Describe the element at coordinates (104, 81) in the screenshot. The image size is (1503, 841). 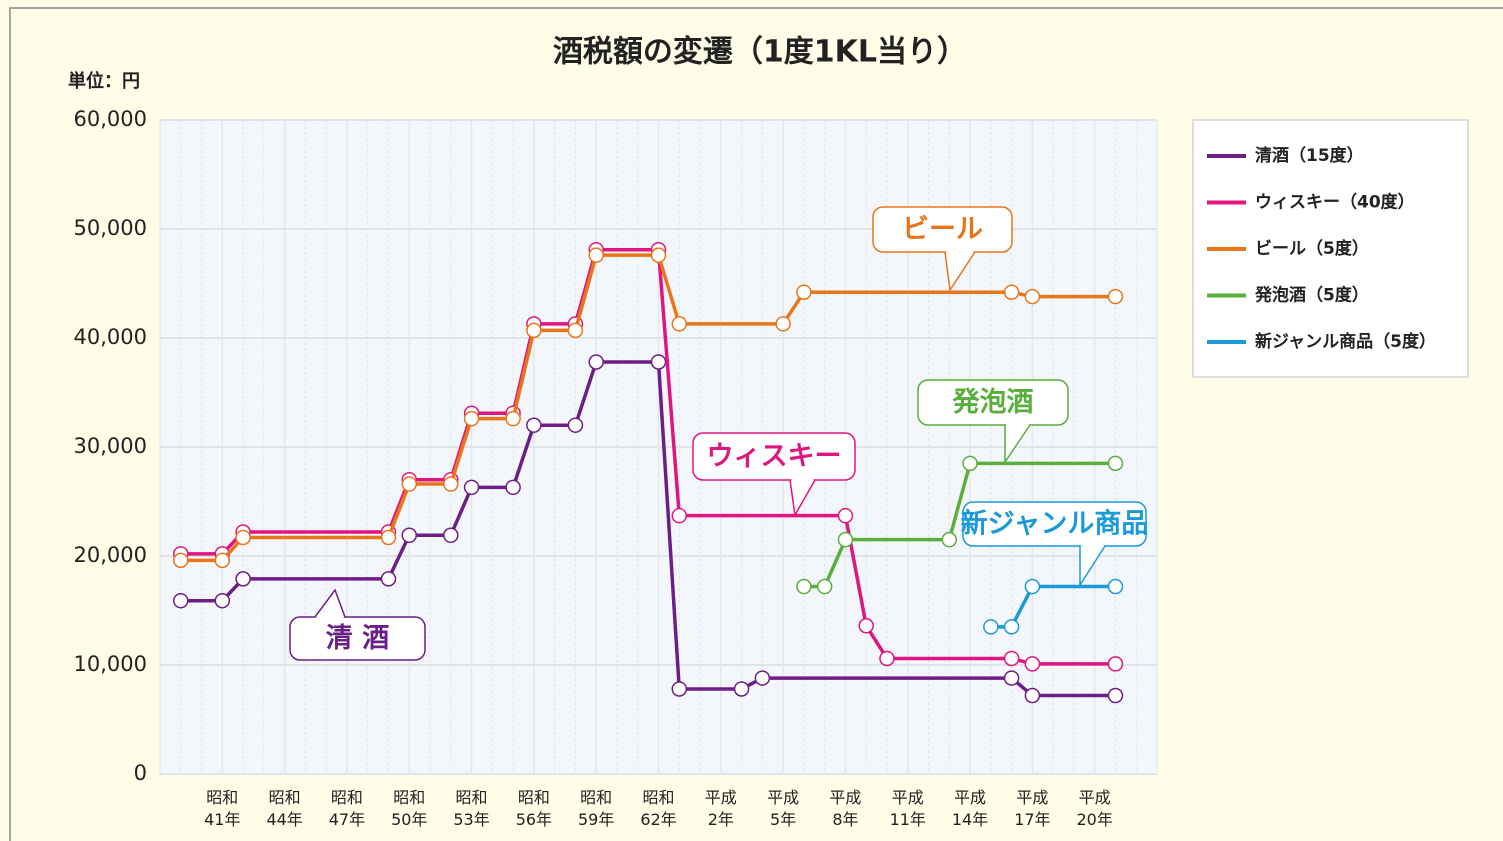
I see `unit-label: 単位：円` at that location.